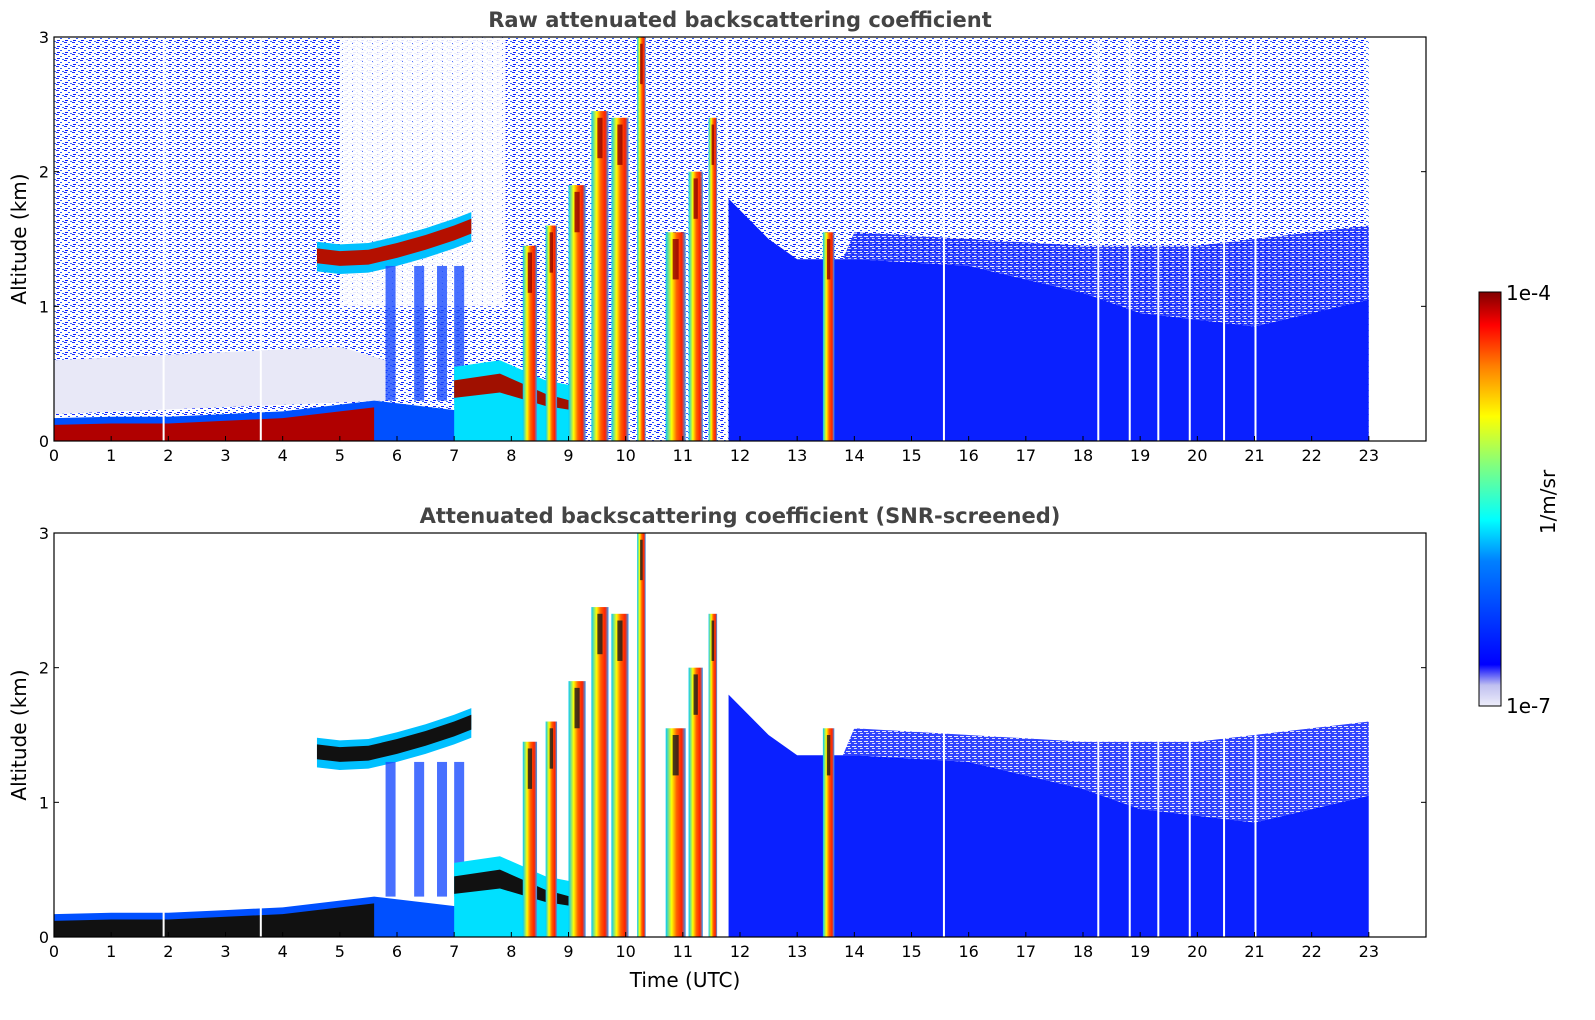 The image size is (1595, 1020). Describe the element at coordinates (214, 424) in the screenshot. I see `boundary-layer-core` at that location.